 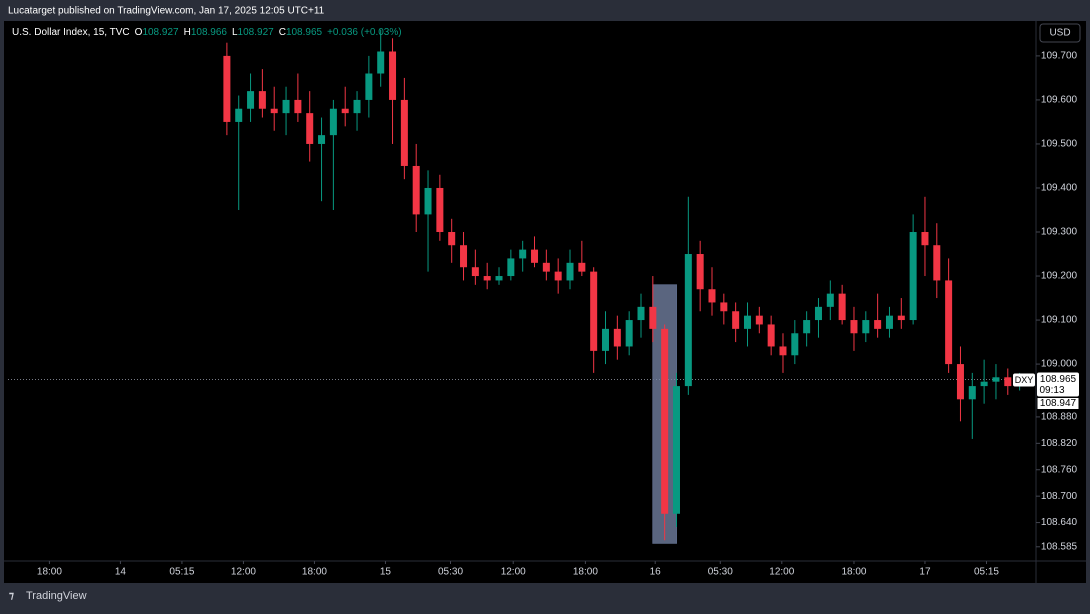 What do you see at coordinates (56, 596) in the screenshot?
I see `footer-brand: TradingView` at bounding box center [56, 596].